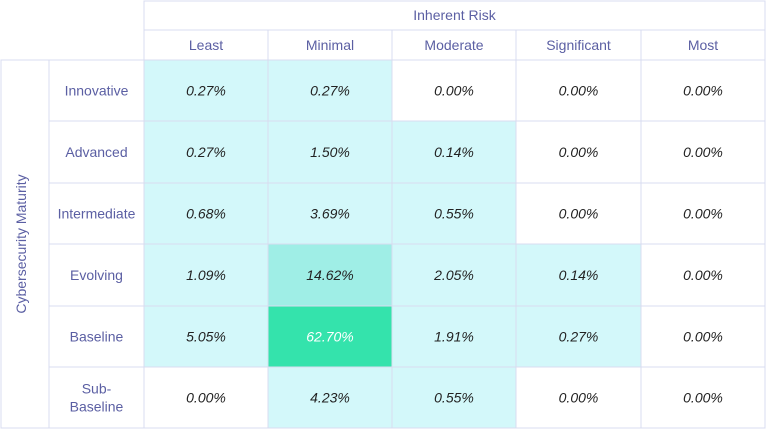 The width and height of the screenshot is (766, 429). I want to click on cell-value: 2.05%, so click(453, 275).